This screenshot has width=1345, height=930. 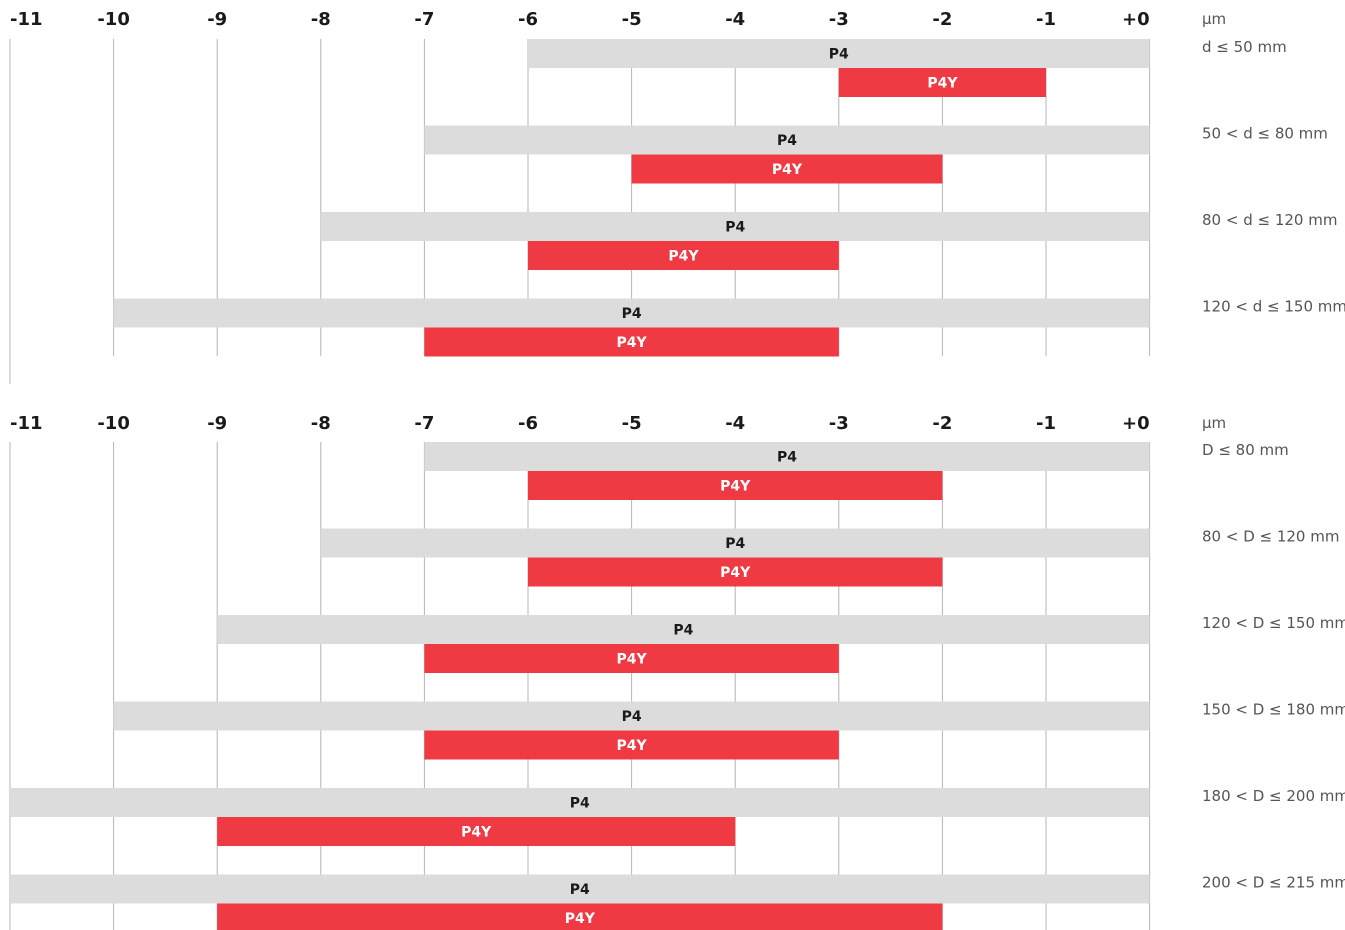 I want to click on tolerance-row: P4 P4Y 120 < D ≤ 150 mm, so click(x=781, y=643).